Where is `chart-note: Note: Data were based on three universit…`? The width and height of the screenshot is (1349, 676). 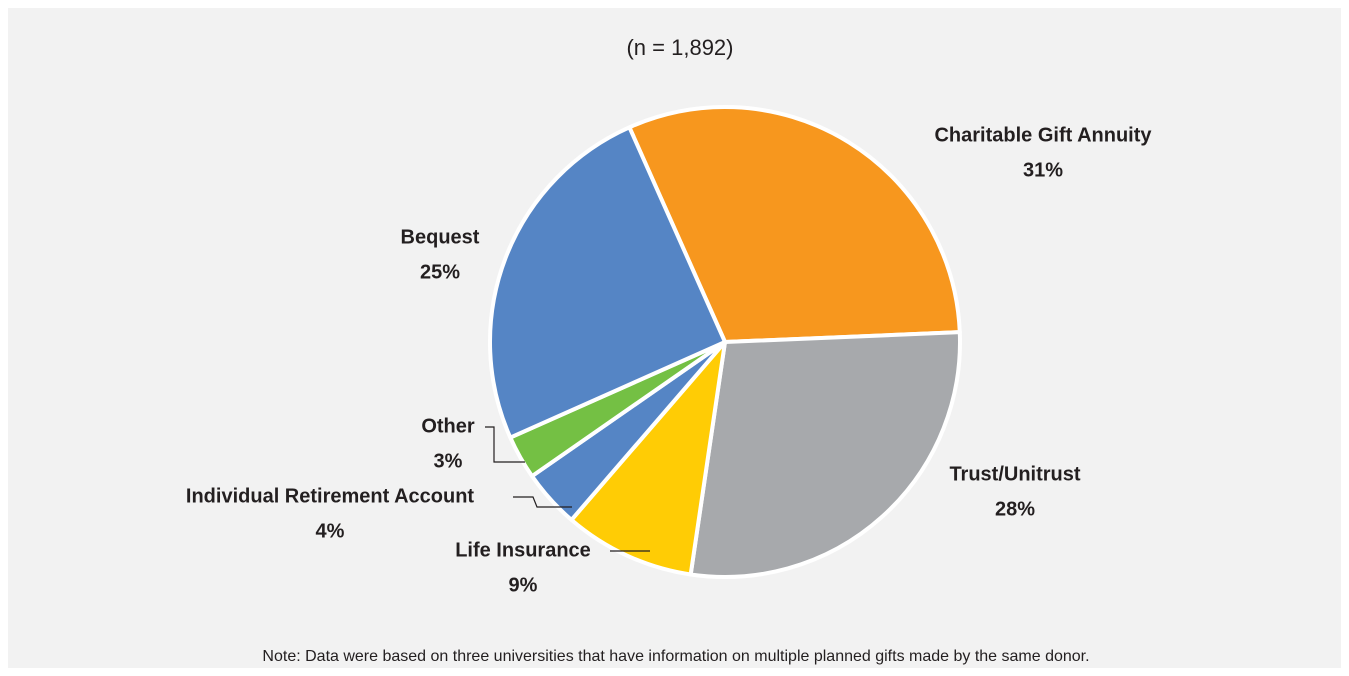 chart-note: Note: Data were based on three universit… is located at coordinates (675, 656).